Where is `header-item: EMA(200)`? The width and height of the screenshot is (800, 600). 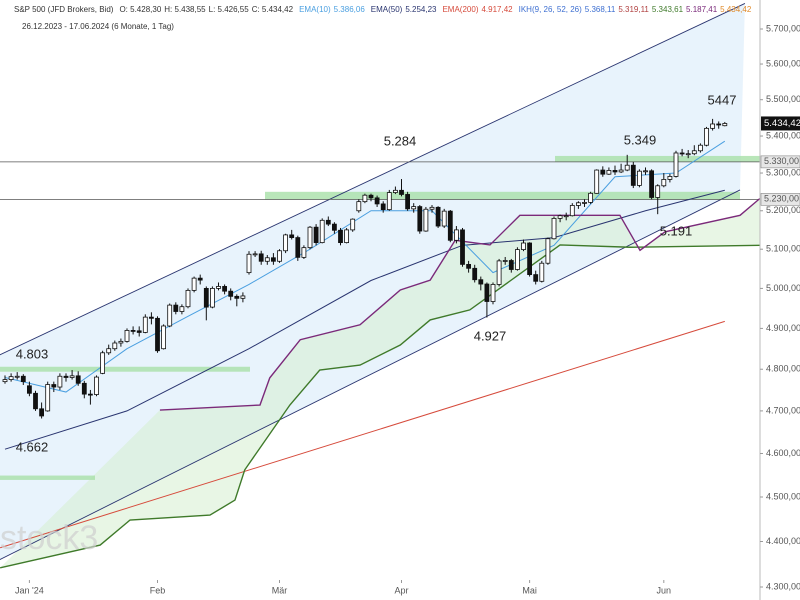 header-item: EMA(200) is located at coordinates (460, 9).